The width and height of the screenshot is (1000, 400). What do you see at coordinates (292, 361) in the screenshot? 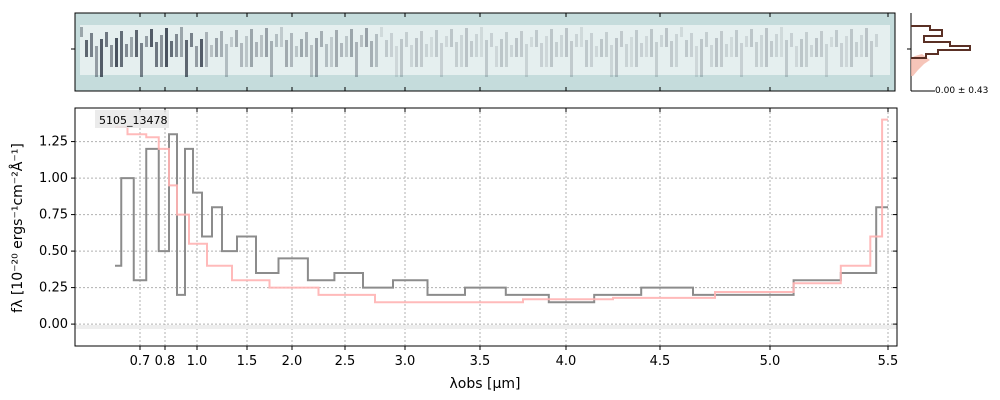
I see `x-tick-label: 2.0` at bounding box center [292, 361].